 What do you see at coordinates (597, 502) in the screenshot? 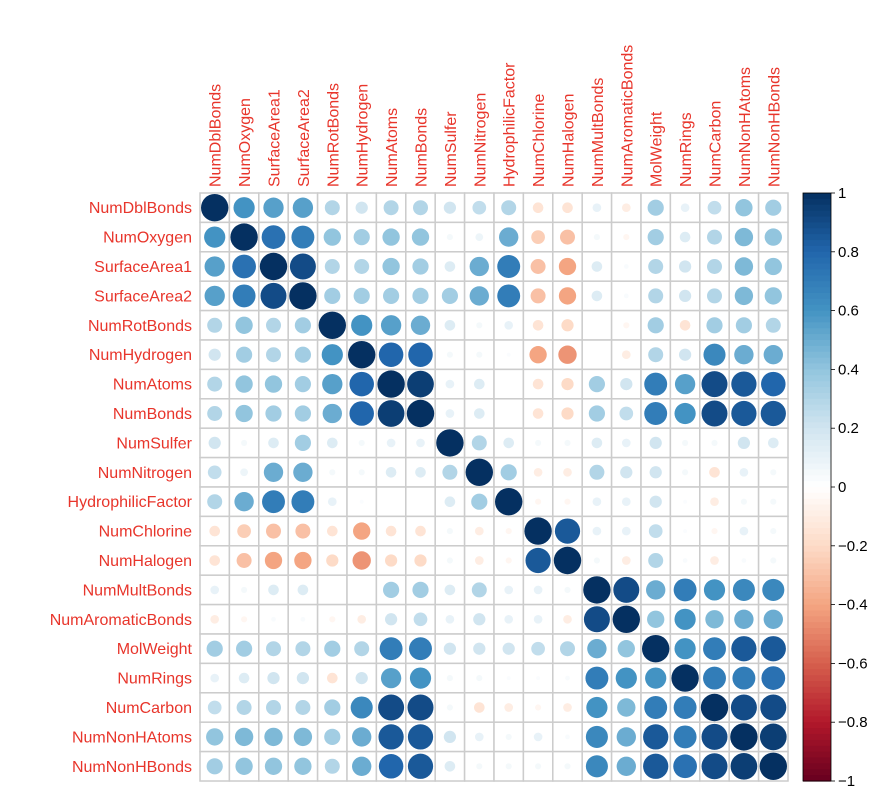
I see `corr-circle-HydrophilicFactor-NumMultBonds` at bounding box center [597, 502].